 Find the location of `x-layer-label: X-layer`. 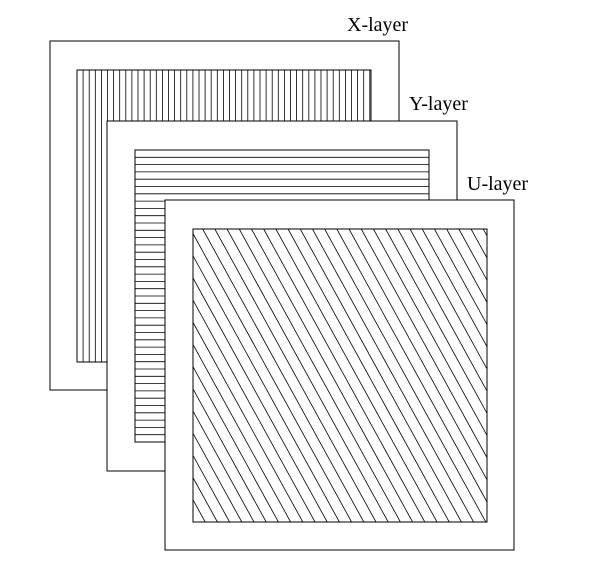

x-layer-label: X-layer is located at coordinates (377, 25).